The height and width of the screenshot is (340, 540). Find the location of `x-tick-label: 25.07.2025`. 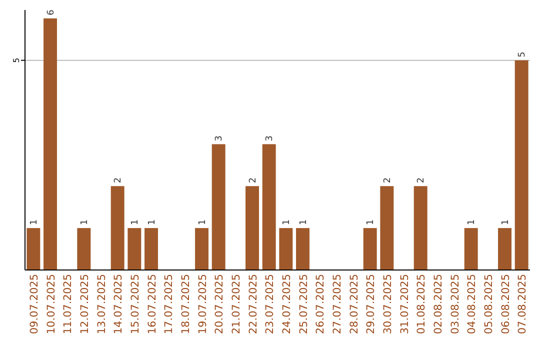

x-tick-label: 25.07.2025 is located at coordinates (304, 304).